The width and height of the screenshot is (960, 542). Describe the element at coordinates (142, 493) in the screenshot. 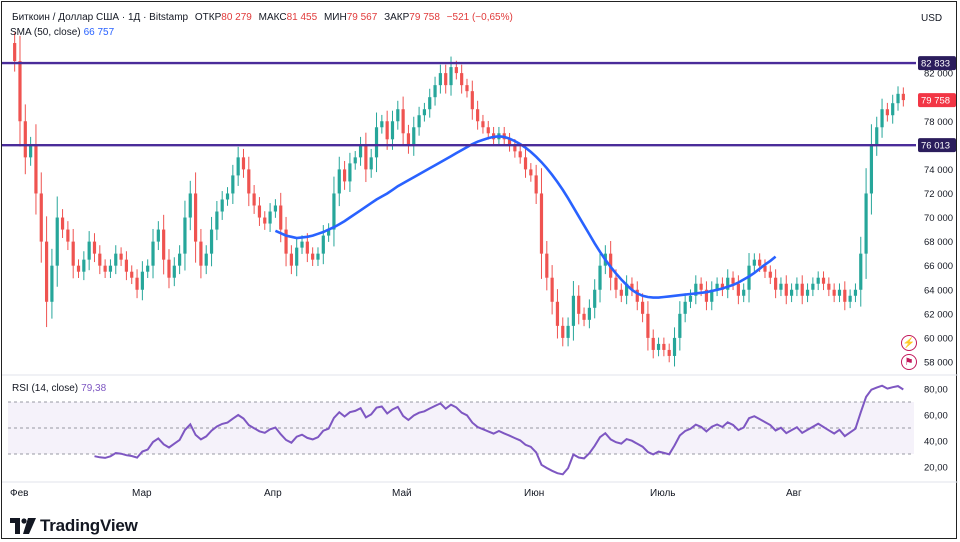

I see `time-axis-label: Мар` at that location.